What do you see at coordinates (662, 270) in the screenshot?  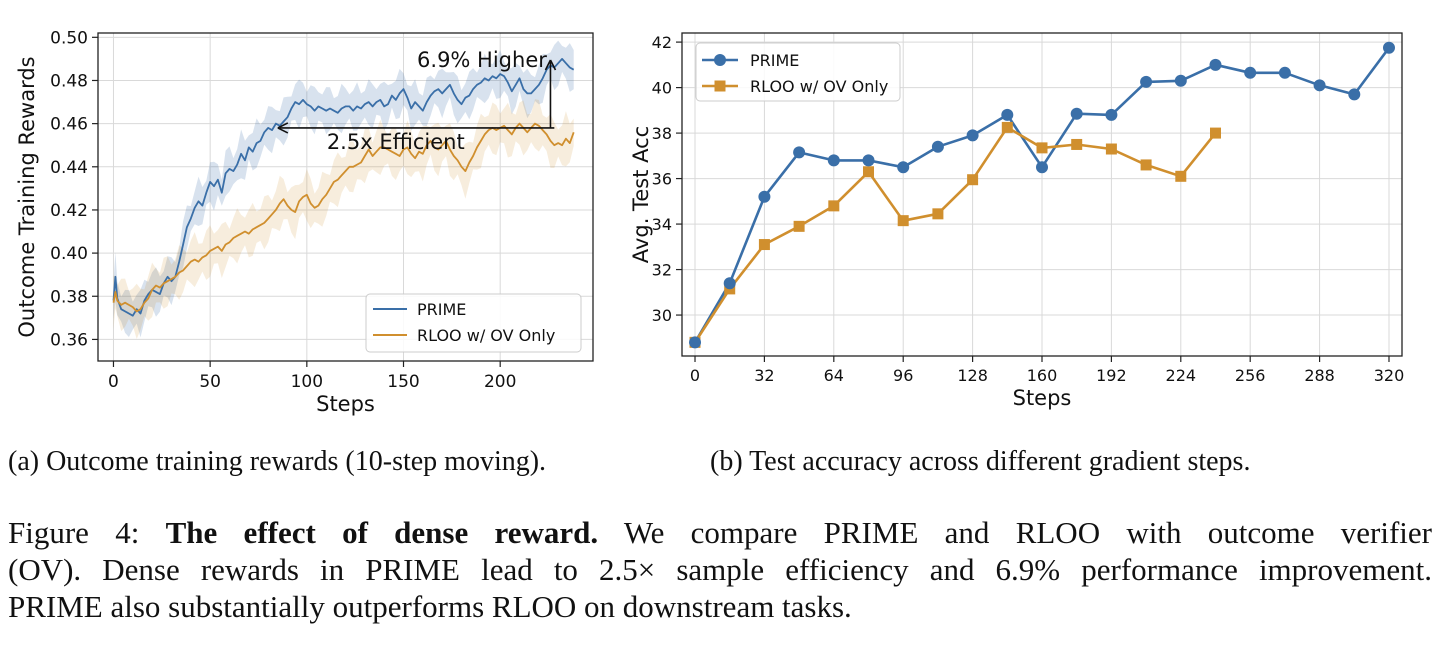 I see `y-tick-label: 32` at bounding box center [662, 270].